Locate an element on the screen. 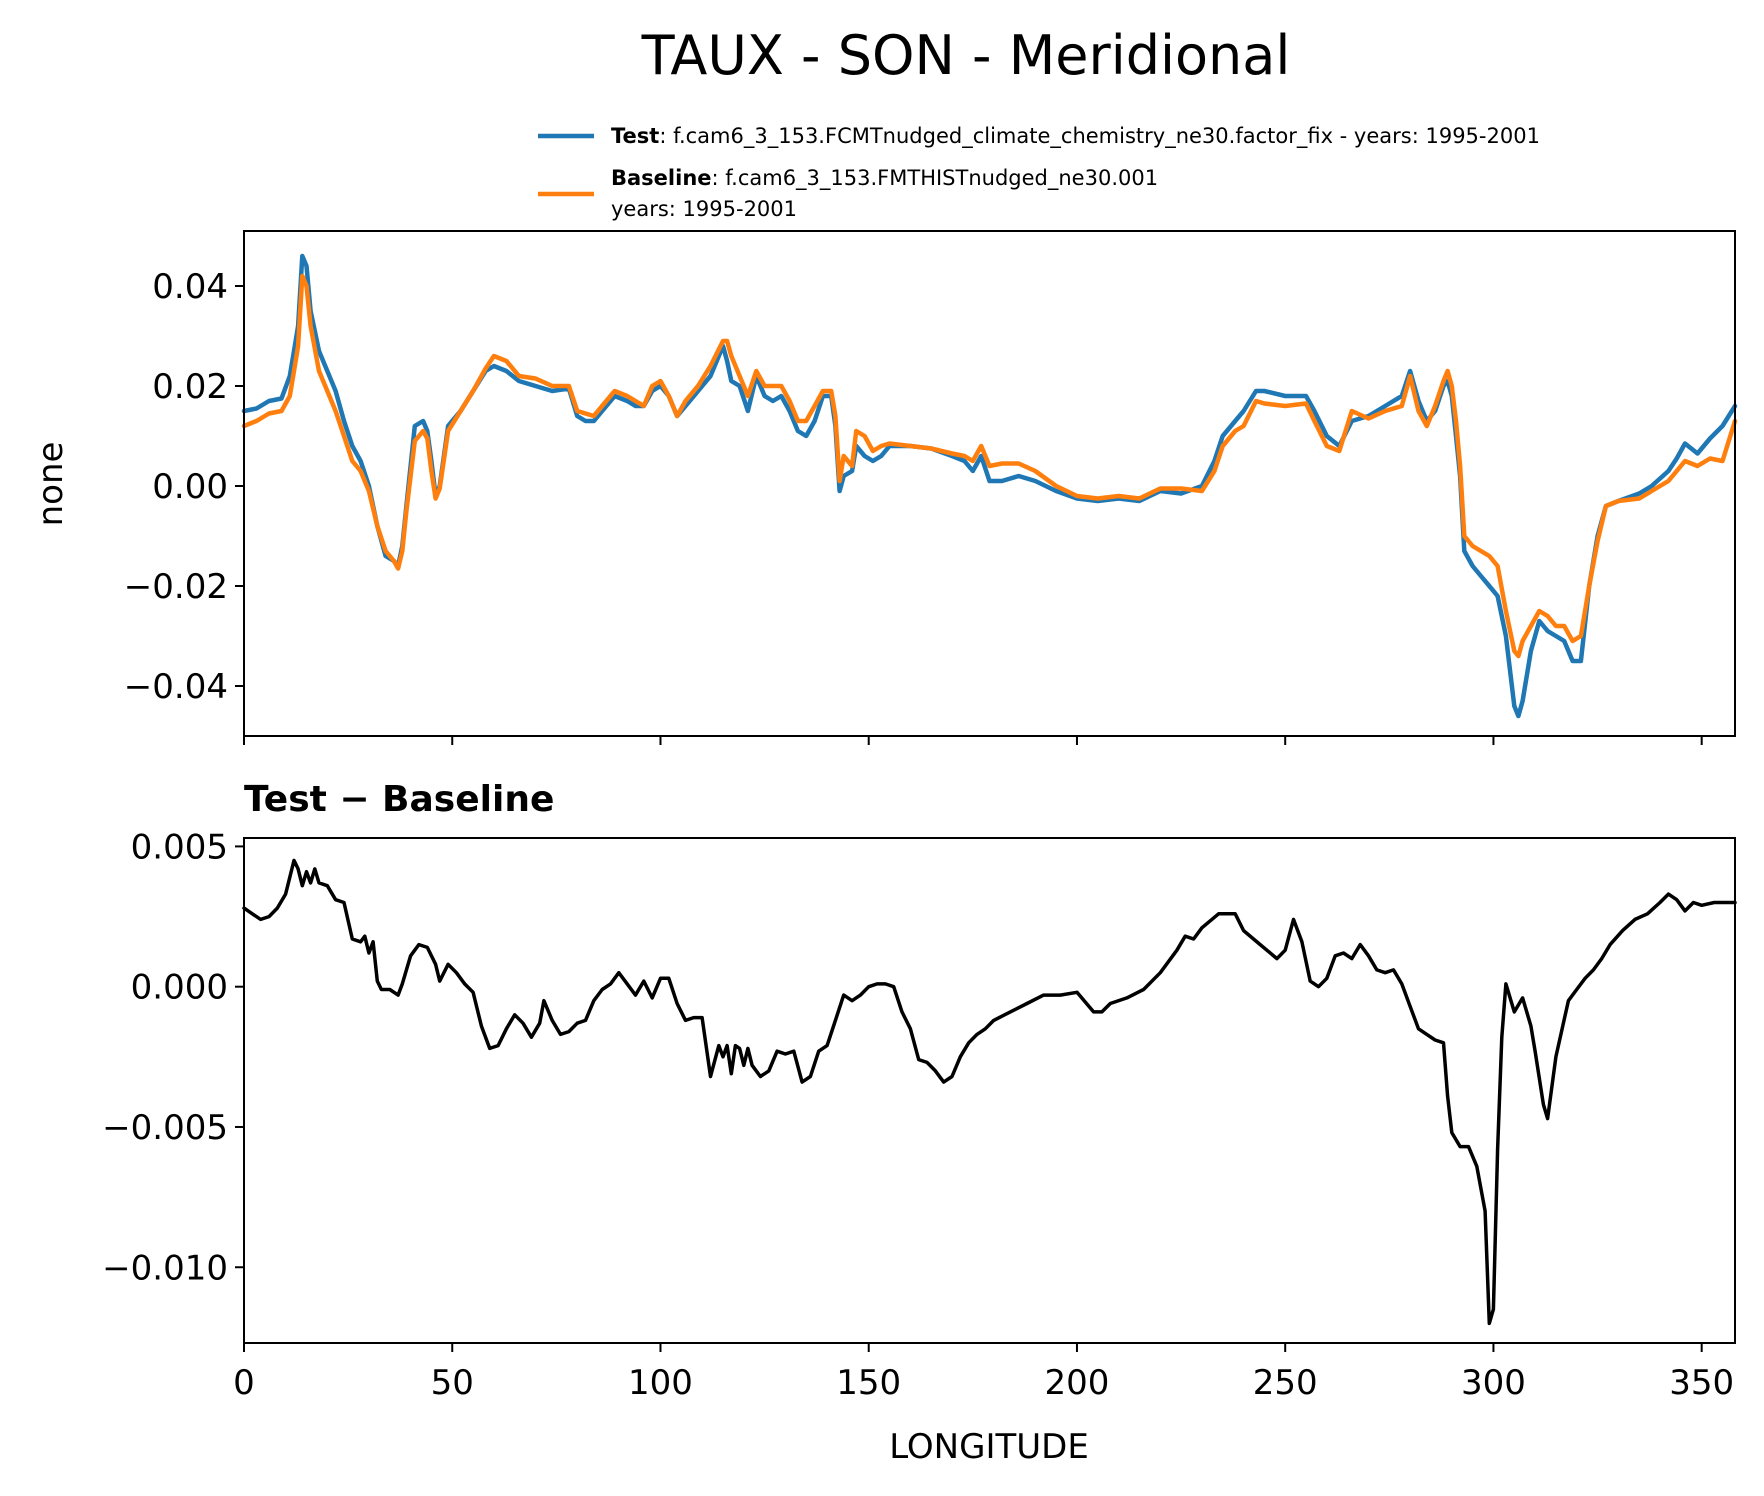 This screenshot has width=1764, height=1496. bottom-panel-x-ticks: 0 50 100 150 200 250 300 350 is located at coordinates (983, 1373).